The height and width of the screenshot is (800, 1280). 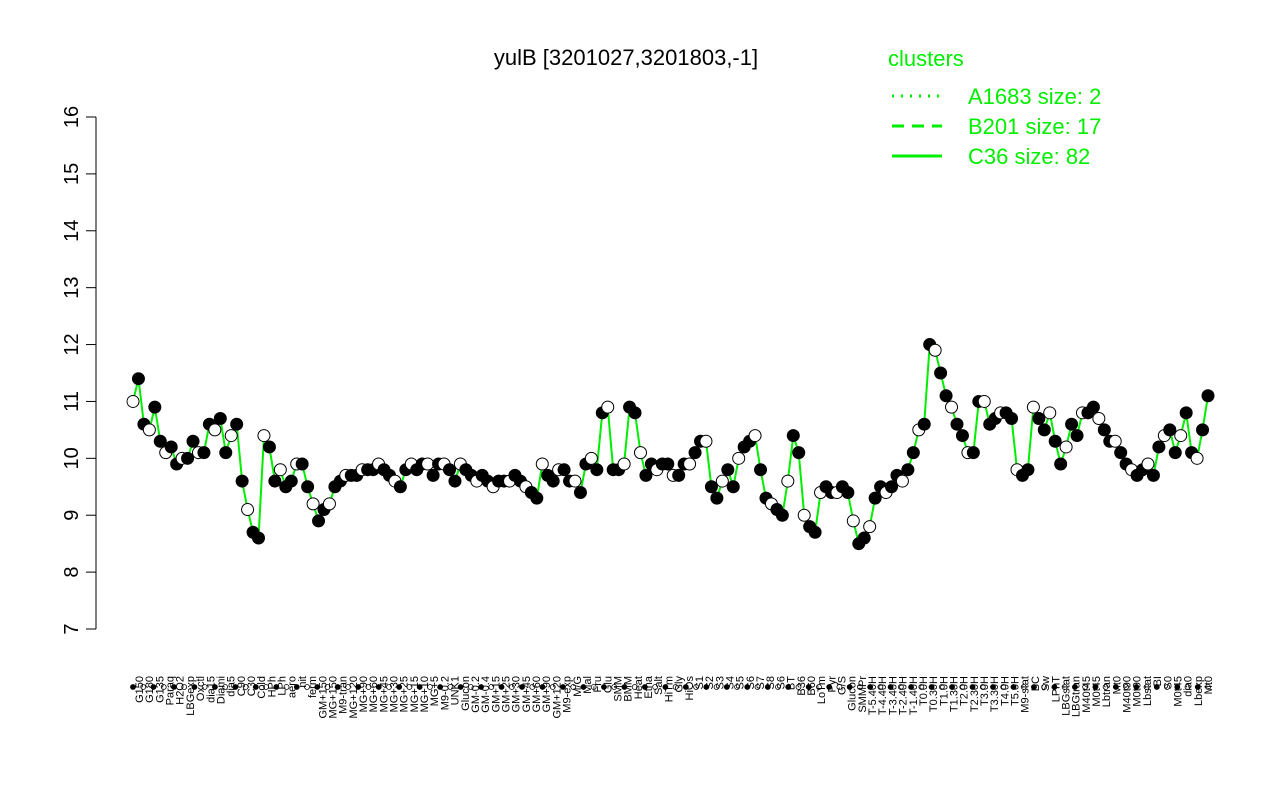 What do you see at coordinates (72, 458) in the screenshot?
I see `y-tick-label: 10` at bounding box center [72, 458].